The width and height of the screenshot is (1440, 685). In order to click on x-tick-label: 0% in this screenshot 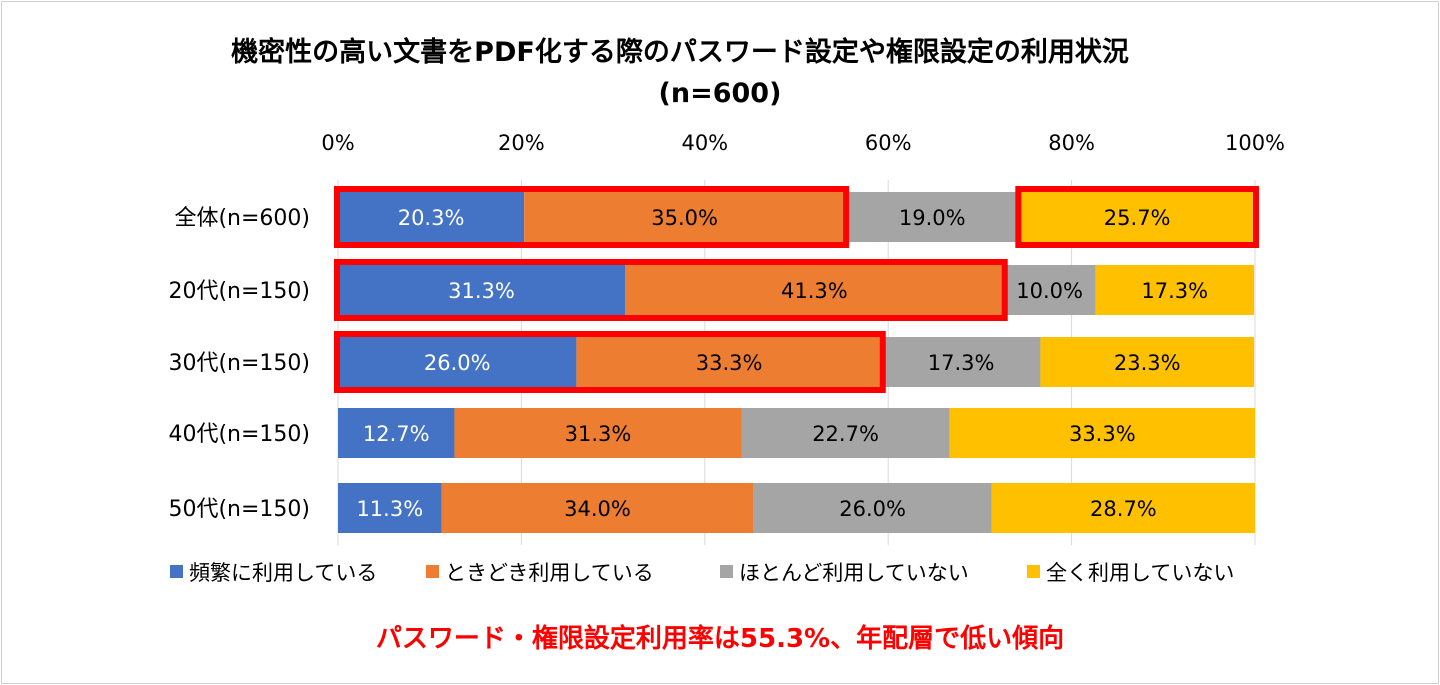, I will do `click(337, 143)`.